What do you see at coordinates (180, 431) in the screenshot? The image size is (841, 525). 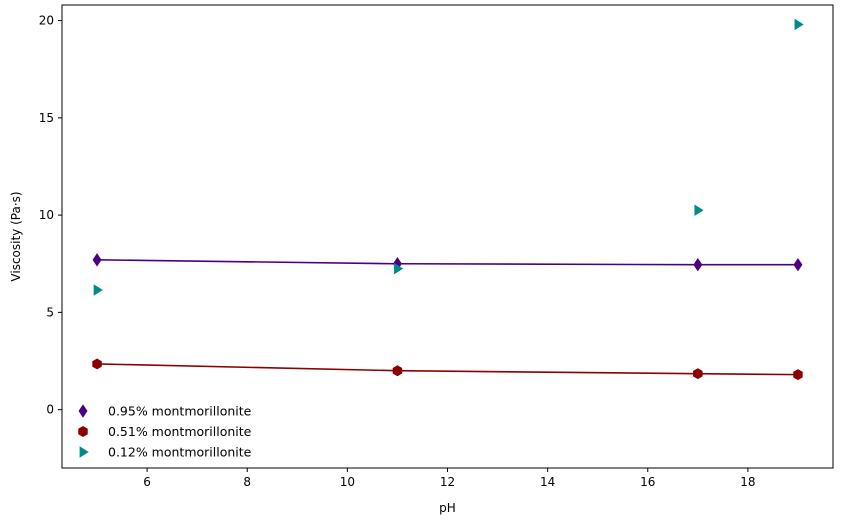 I see `legend-label: 0.51% montmorillonite` at bounding box center [180, 431].